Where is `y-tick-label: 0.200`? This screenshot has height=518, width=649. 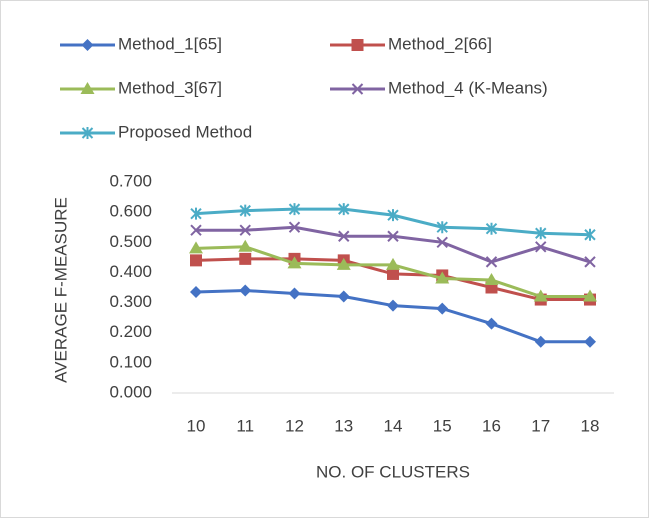
y-tick-label: 0.200 is located at coordinates (130, 331).